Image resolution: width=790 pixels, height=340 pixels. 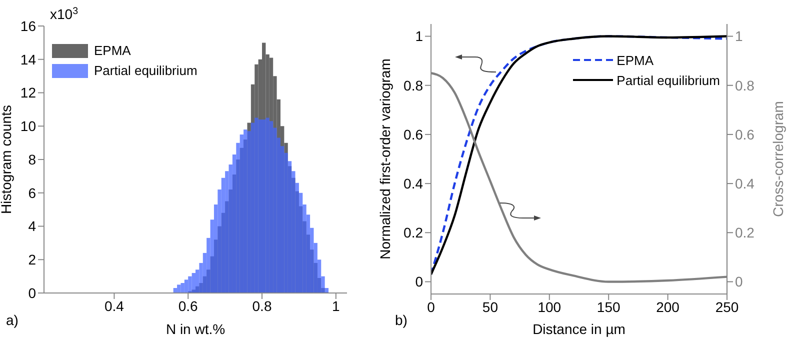 What do you see at coordinates (32, 226) in the screenshot?
I see `y-tick-label: 4` at bounding box center [32, 226].